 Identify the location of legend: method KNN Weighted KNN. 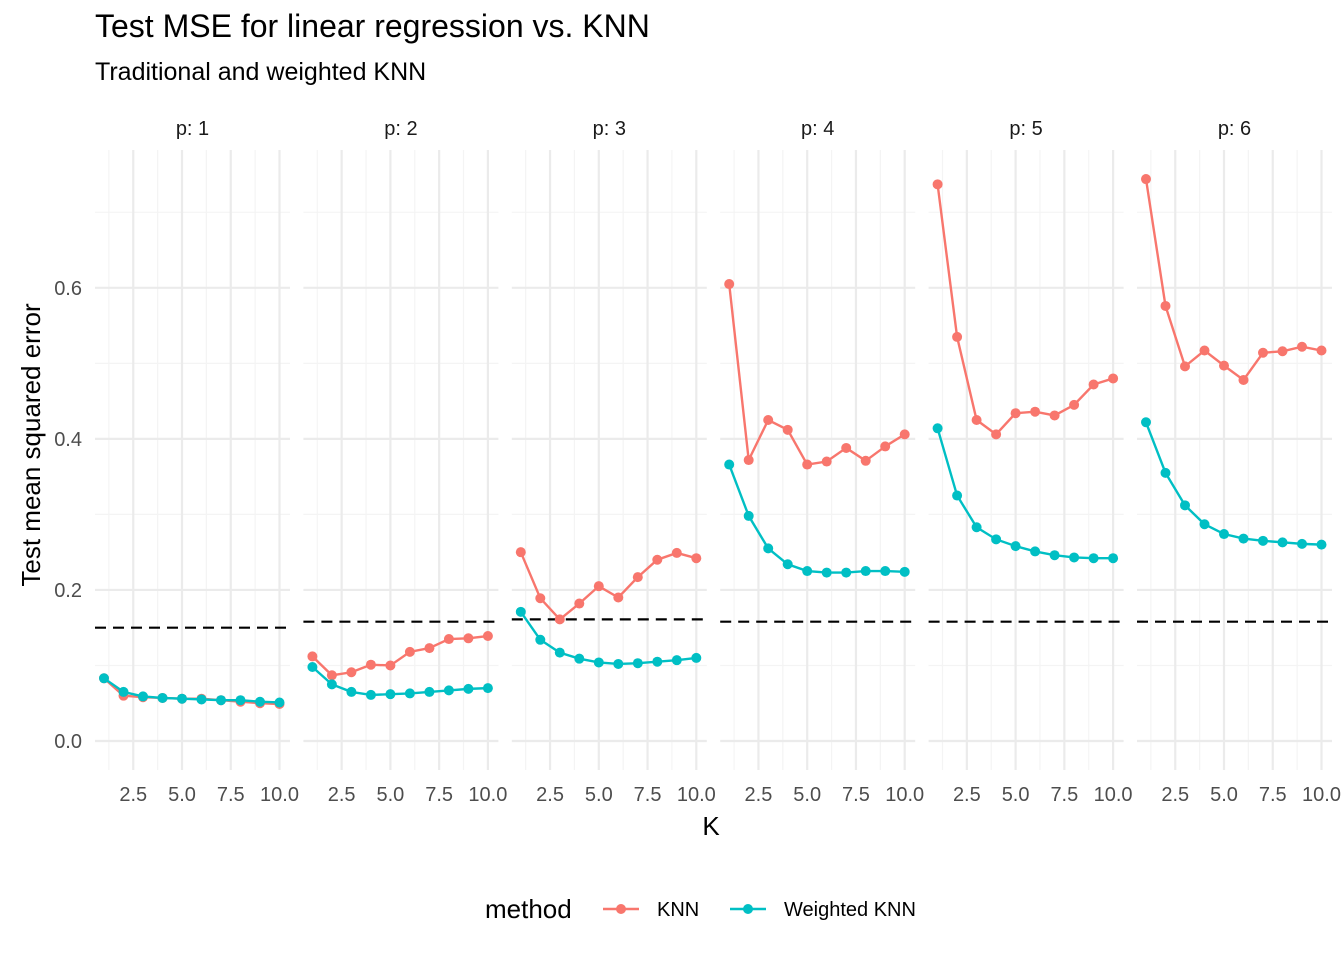
(700, 909).